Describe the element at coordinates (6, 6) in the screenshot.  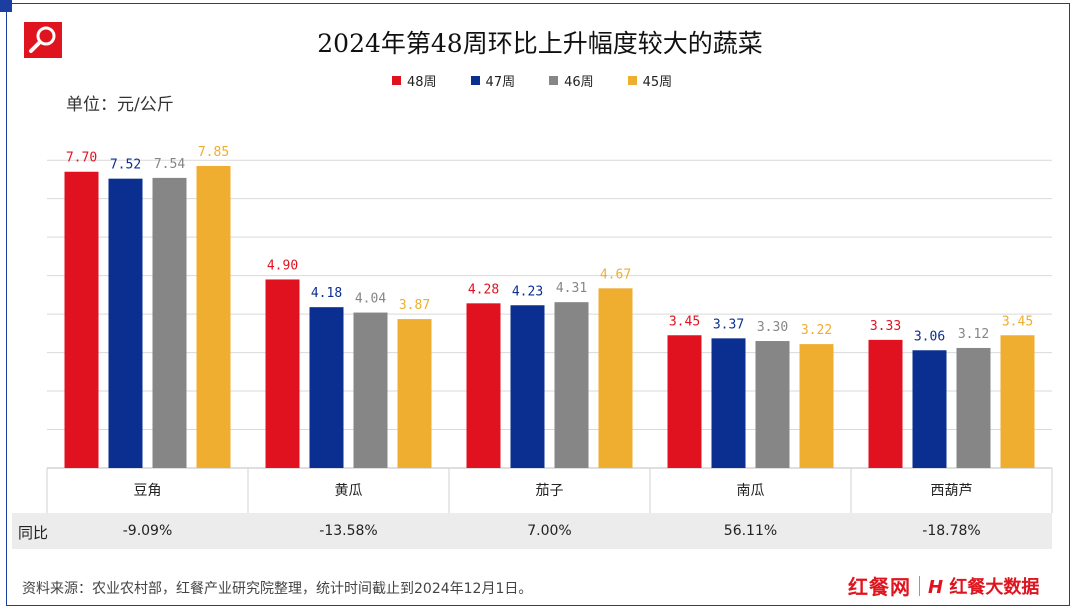
I see `corner-marker` at that location.